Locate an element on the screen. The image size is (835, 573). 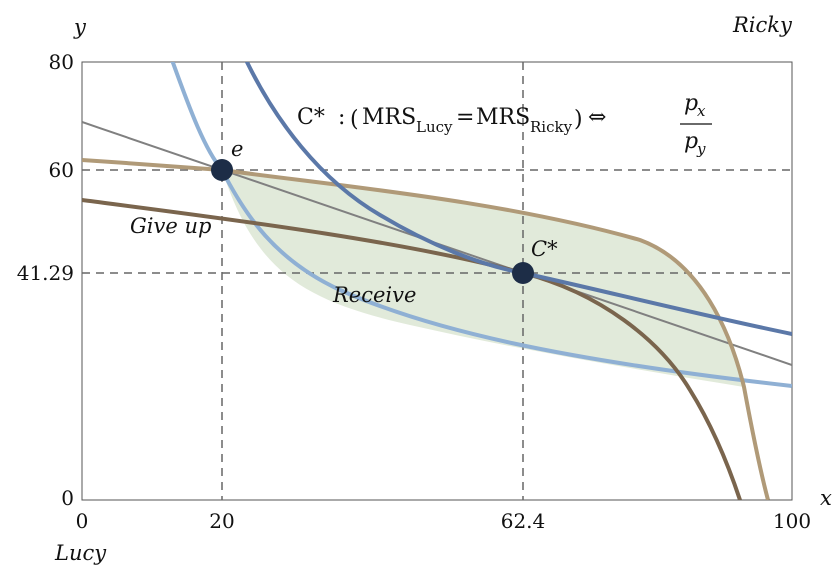
endowment-label: e is located at coordinates (237, 149).